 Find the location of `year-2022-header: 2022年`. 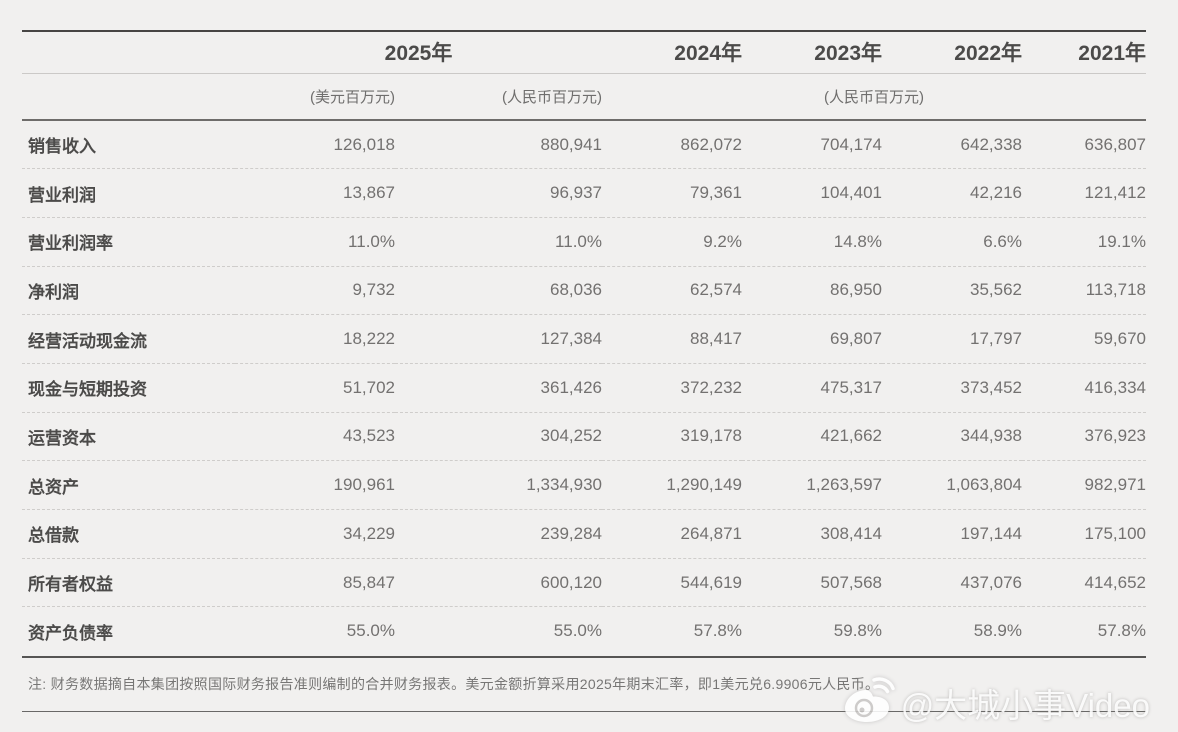

year-2022-header: 2022年 is located at coordinates (952, 52).